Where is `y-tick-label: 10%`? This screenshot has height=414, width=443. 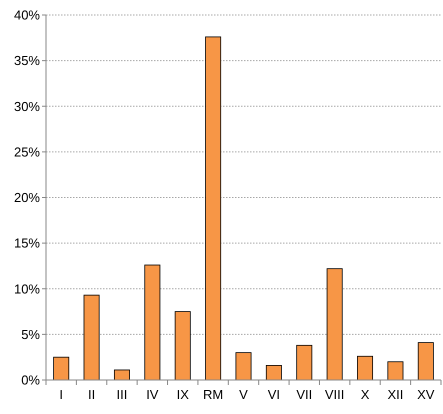
y-tick-label: 10% is located at coordinates (27, 288).